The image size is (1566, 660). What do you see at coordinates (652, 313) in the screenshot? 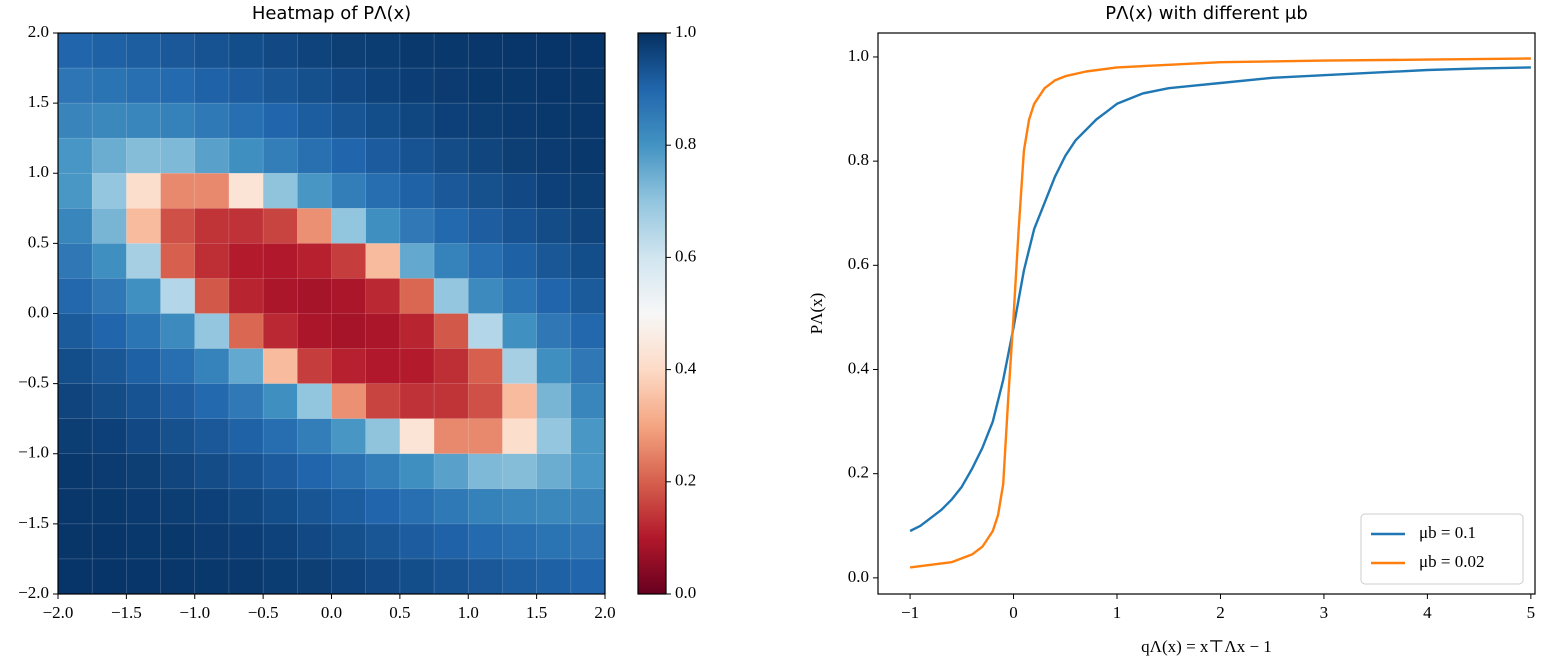
I see `colorbar` at bounding box center [652, 313].